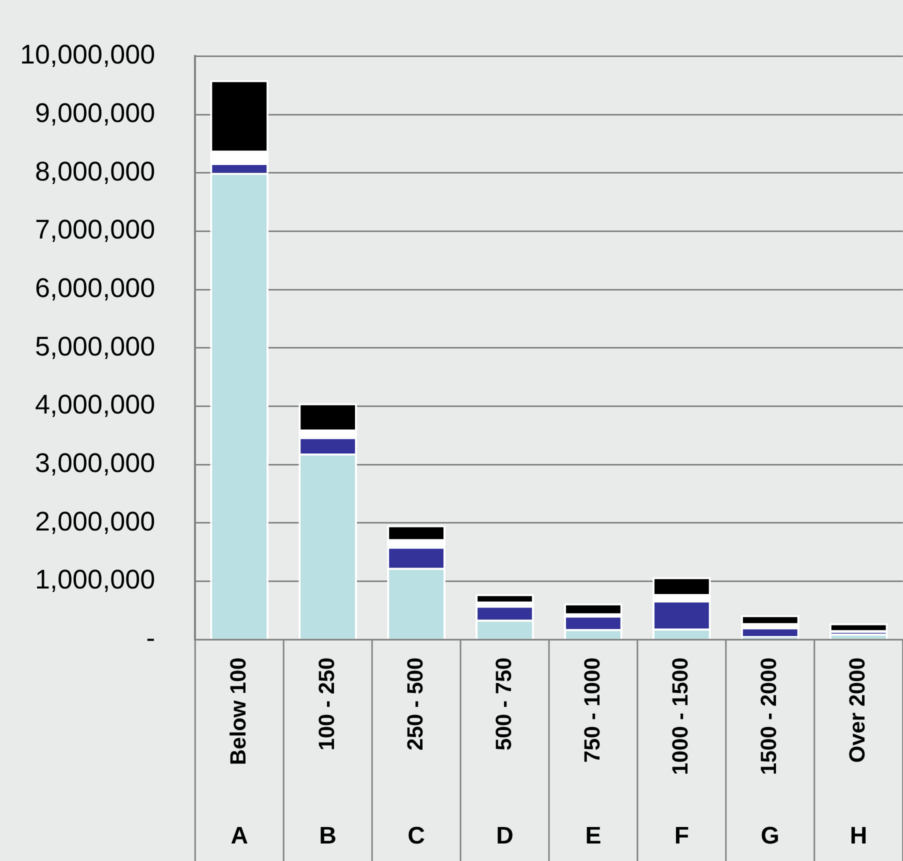 The height and width of the screenshot is (861, 903). What do you see at coordinates (505, 836) in the screenshot?
I see `text: D` at bounding box center [505, 836].